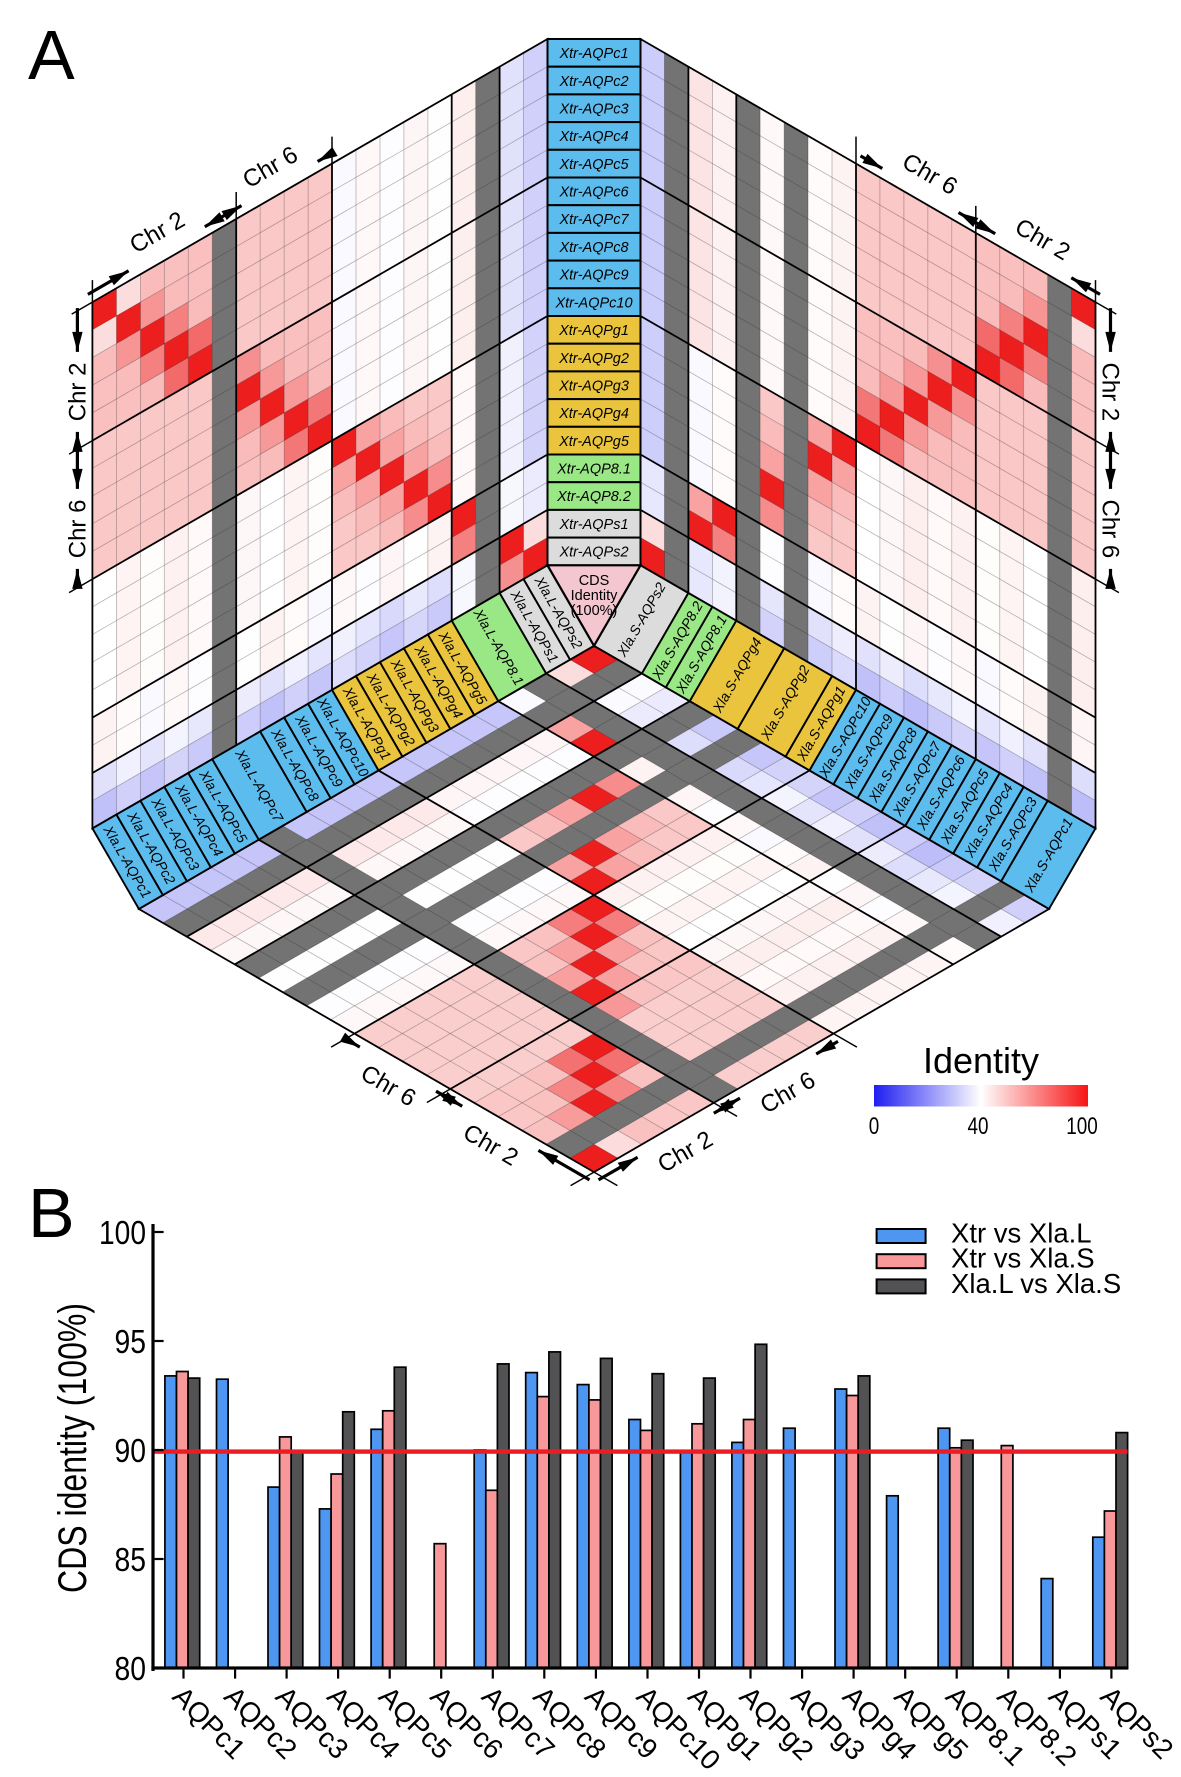  What do you see at coordinates (593, 82) in the screenshot?
I see `svg-text: Xtr-AQPc2` at bounding box center [593, 82].